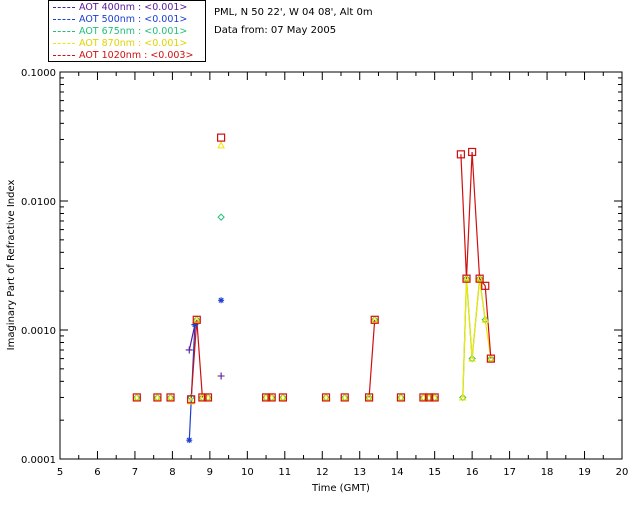 The image size is (640, 512). I want to click on series-3-line, so click(477, 338).